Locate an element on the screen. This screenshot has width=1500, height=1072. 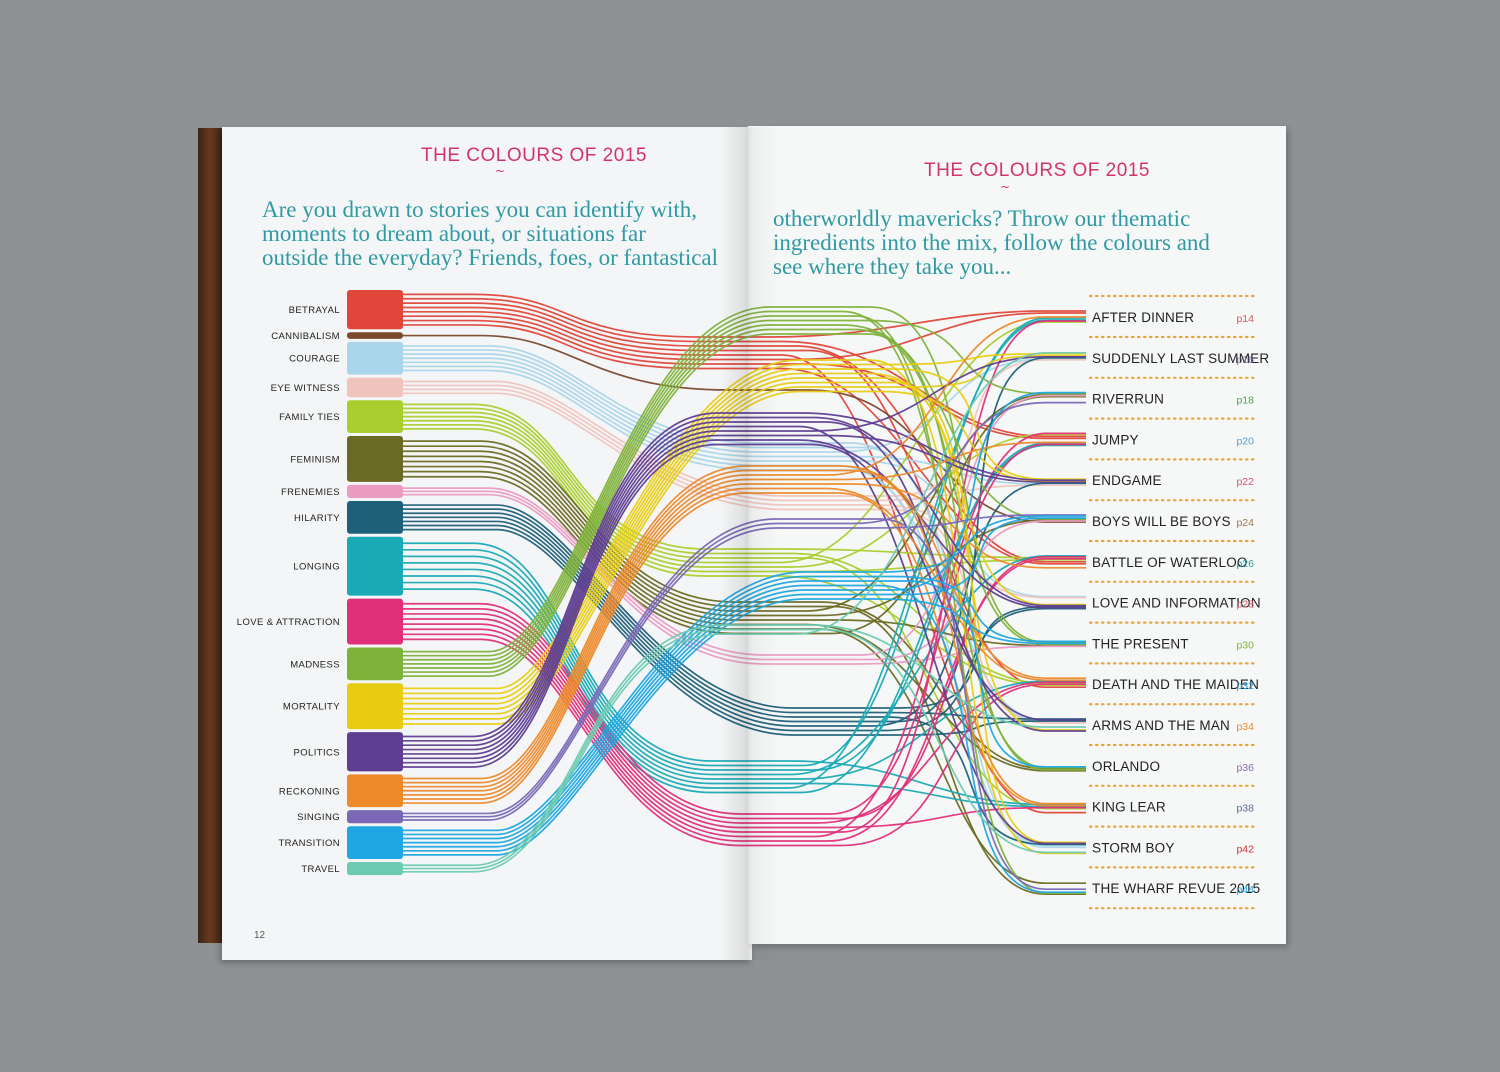
play-title: KING LEAR is located at coordinates (1129, 807).